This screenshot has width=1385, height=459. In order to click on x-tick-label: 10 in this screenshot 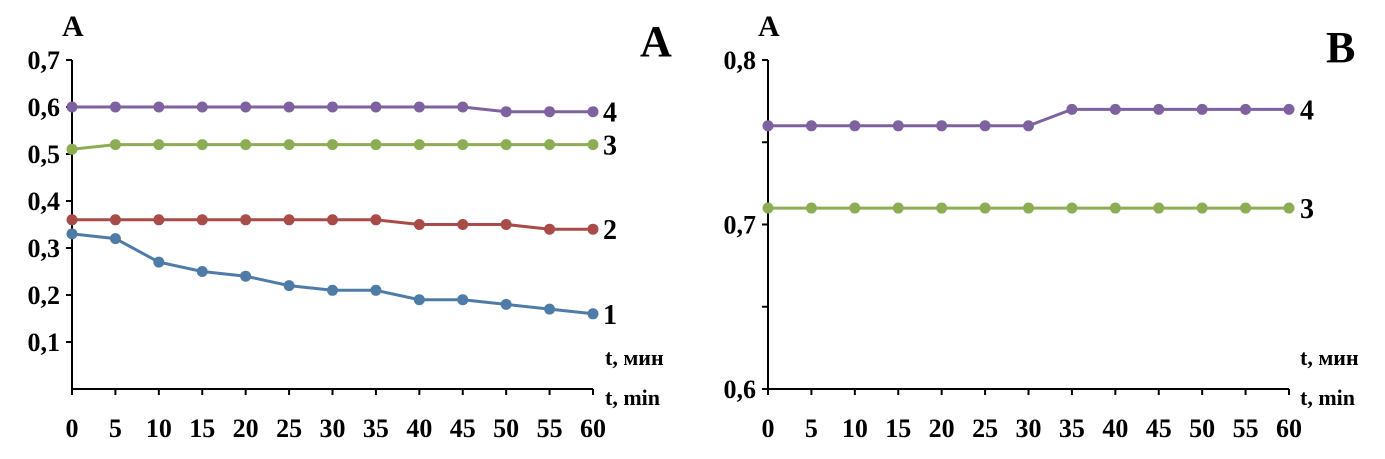, I will do `click(159, 428)`.